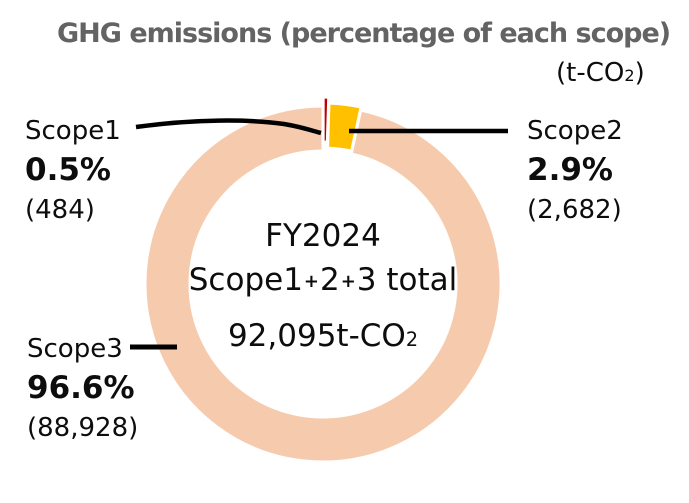 This screenshot has width=689, height=503. Describe the element at coordinates (600, 73) in the screenshot. I see `unit-note: (t-CO2)` at that location.